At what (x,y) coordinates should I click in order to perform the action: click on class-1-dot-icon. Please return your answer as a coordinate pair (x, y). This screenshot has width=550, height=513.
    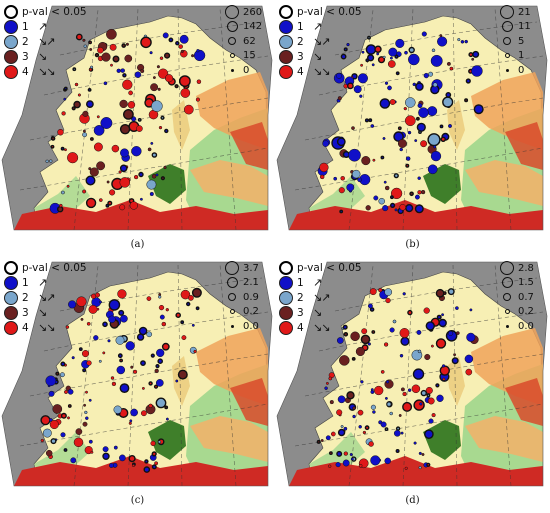
    Looking at the image, I should click on (11, 282).